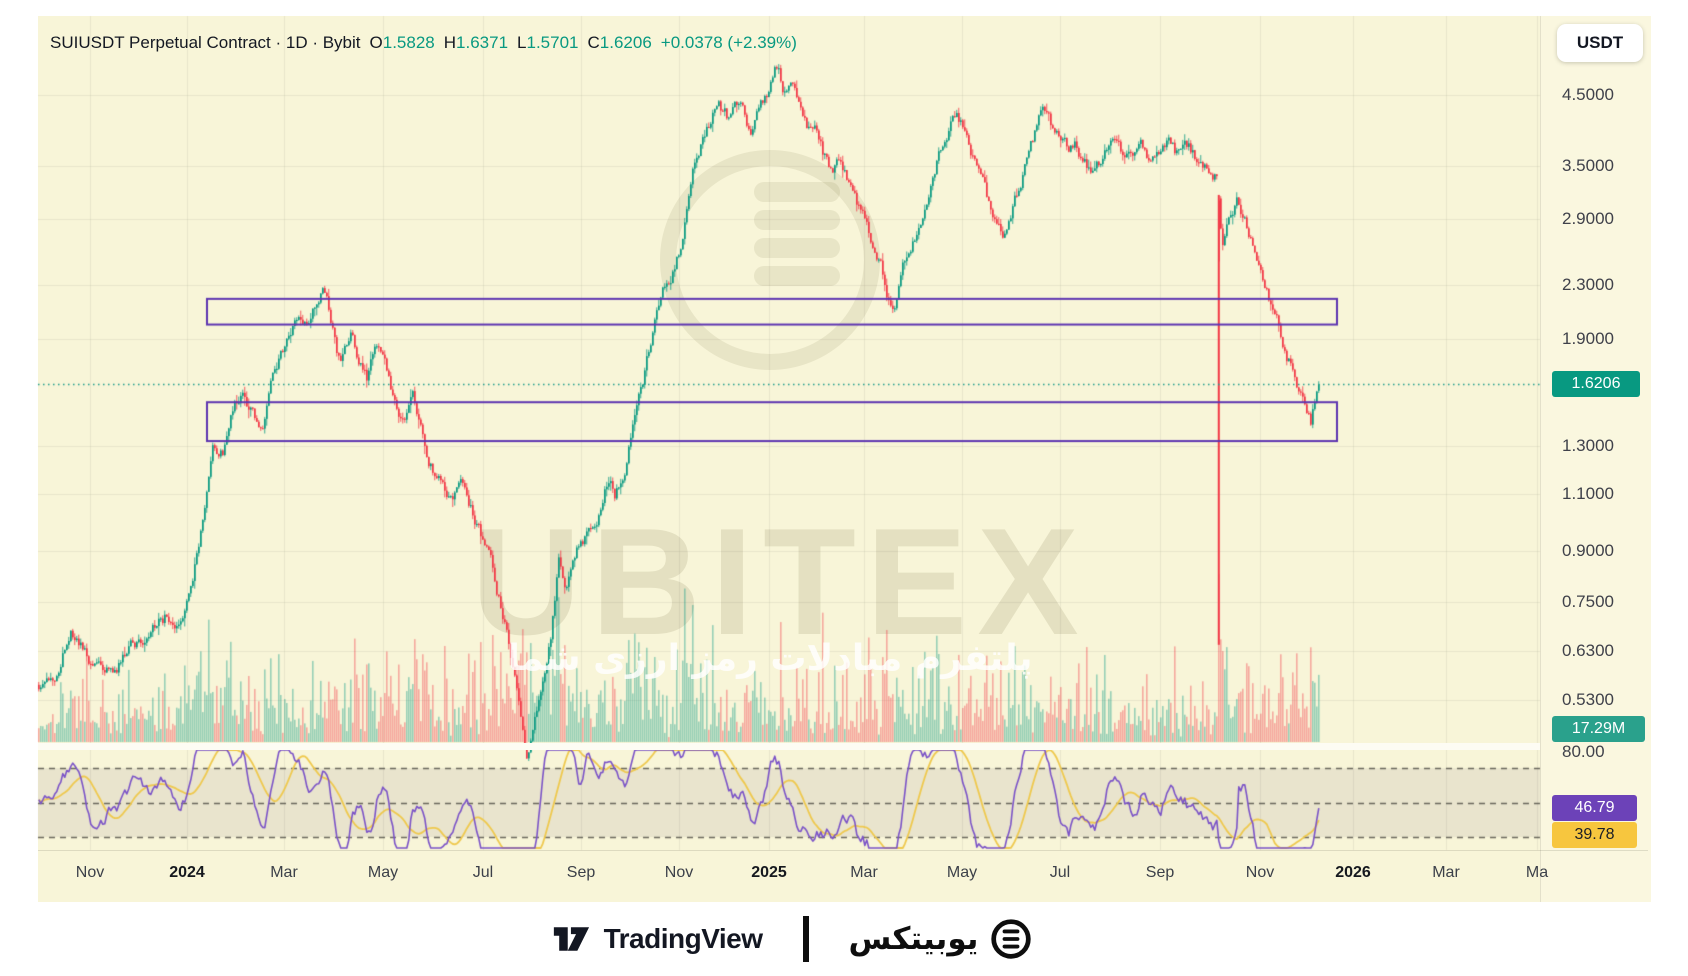  I want to click on ubitex-label-fa: یوبیتکس, so click(913, 939).